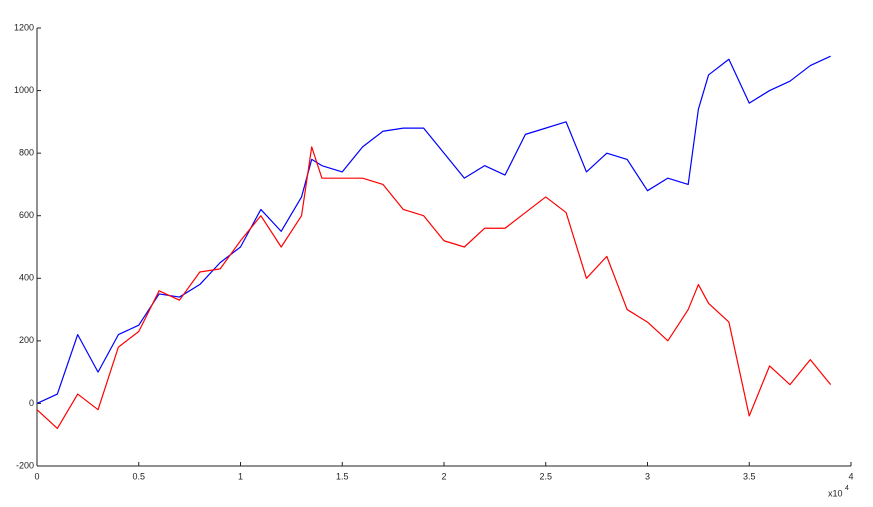 This screenshot has width=873, height=507. Describe the element at coordinates (835, 493) in the screenshot. I see `x-multiplier-base: x10` at that location.